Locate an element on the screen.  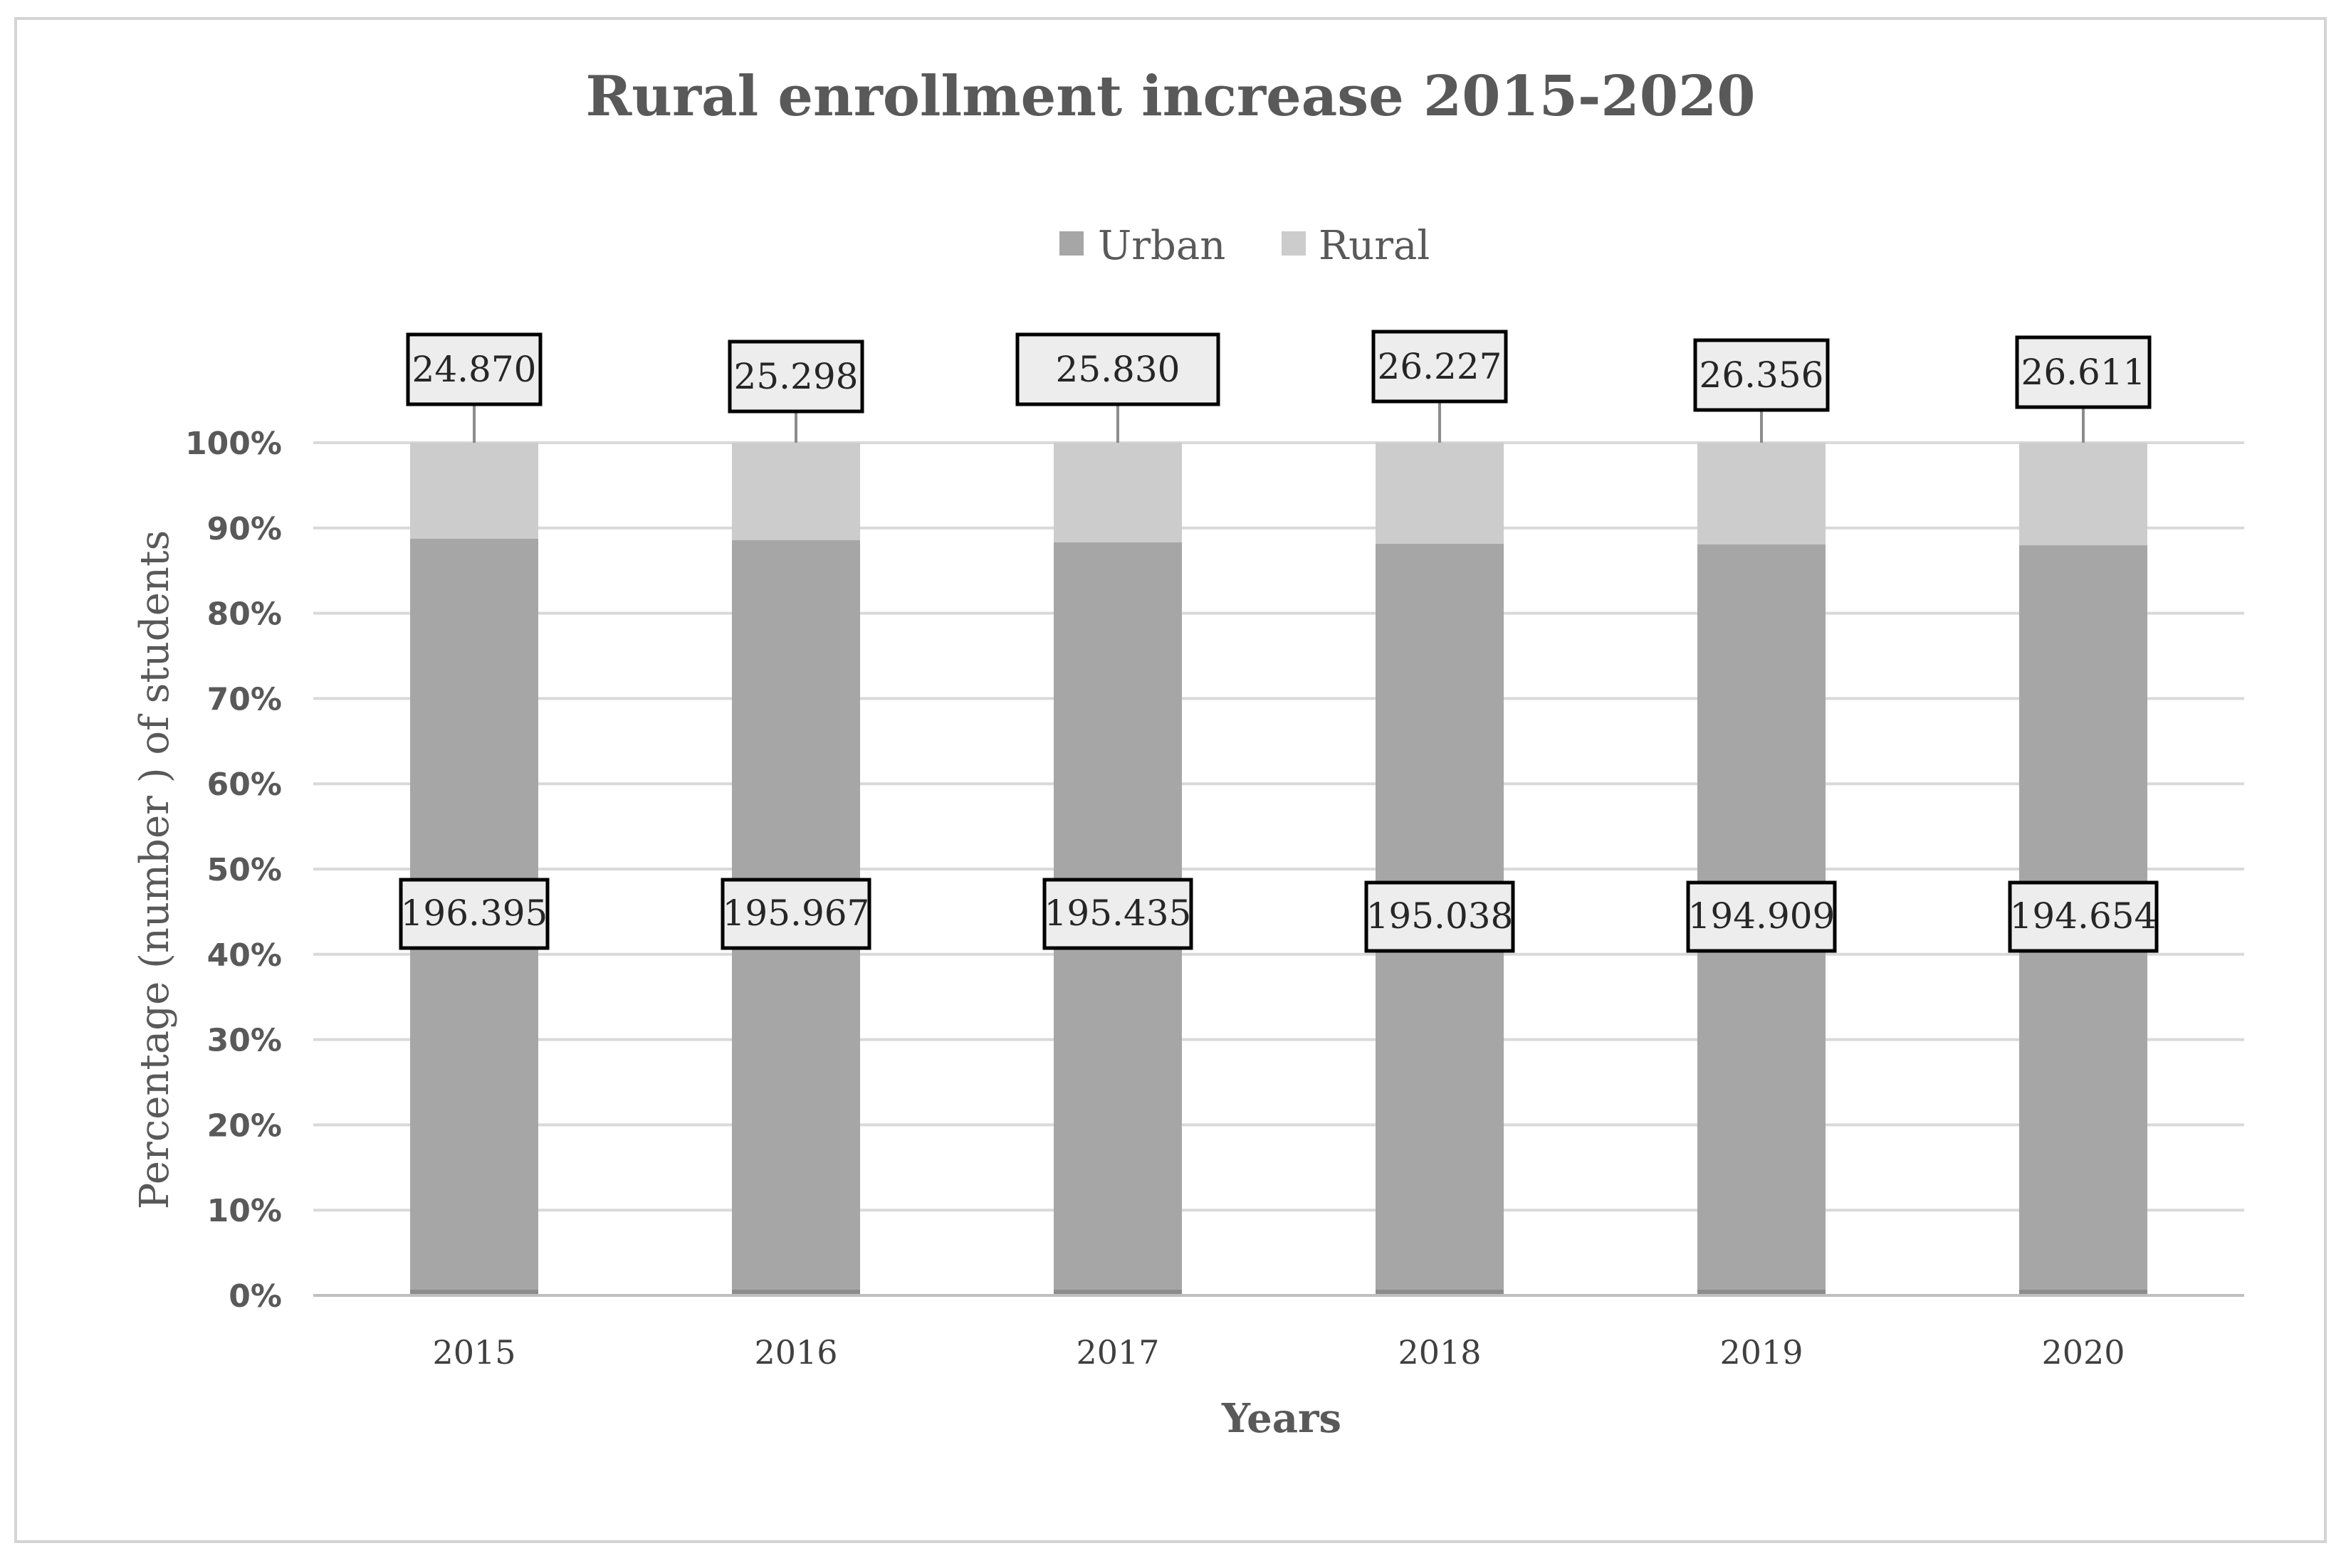
bar-base-2016 is located at coordinates (796, 1292).